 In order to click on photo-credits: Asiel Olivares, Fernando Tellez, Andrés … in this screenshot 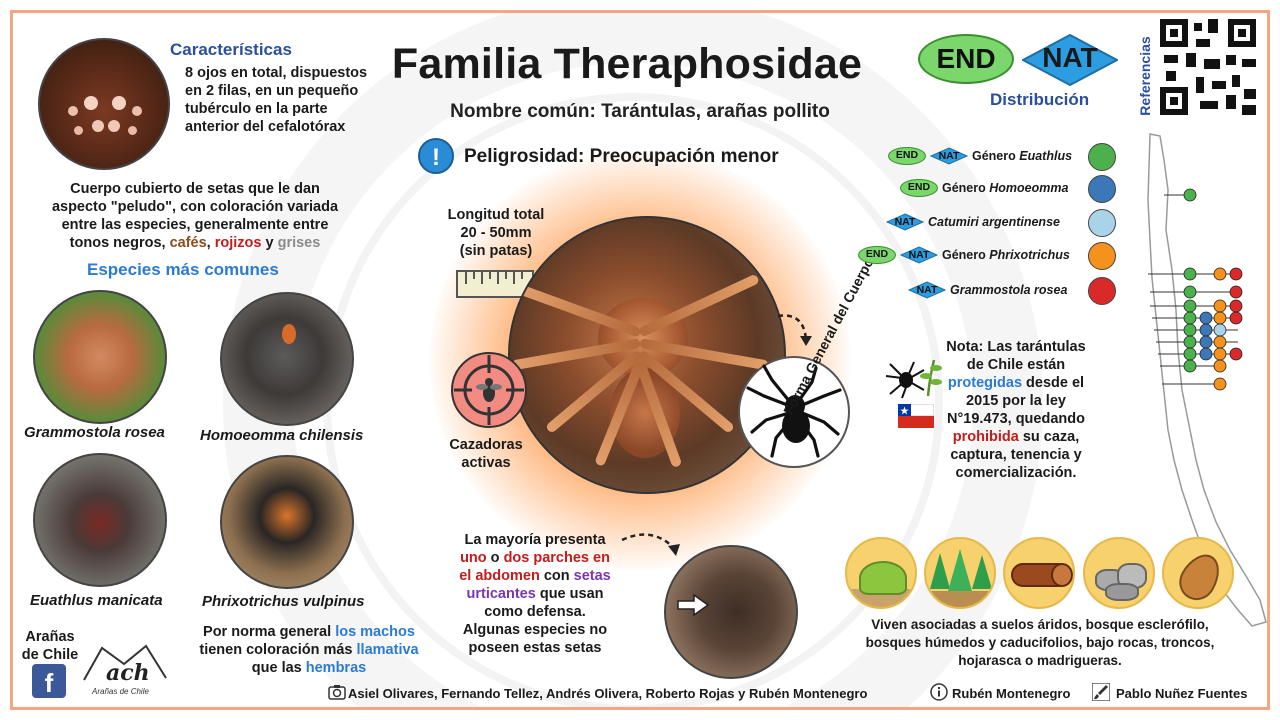, I will do `click(608, 693)`.